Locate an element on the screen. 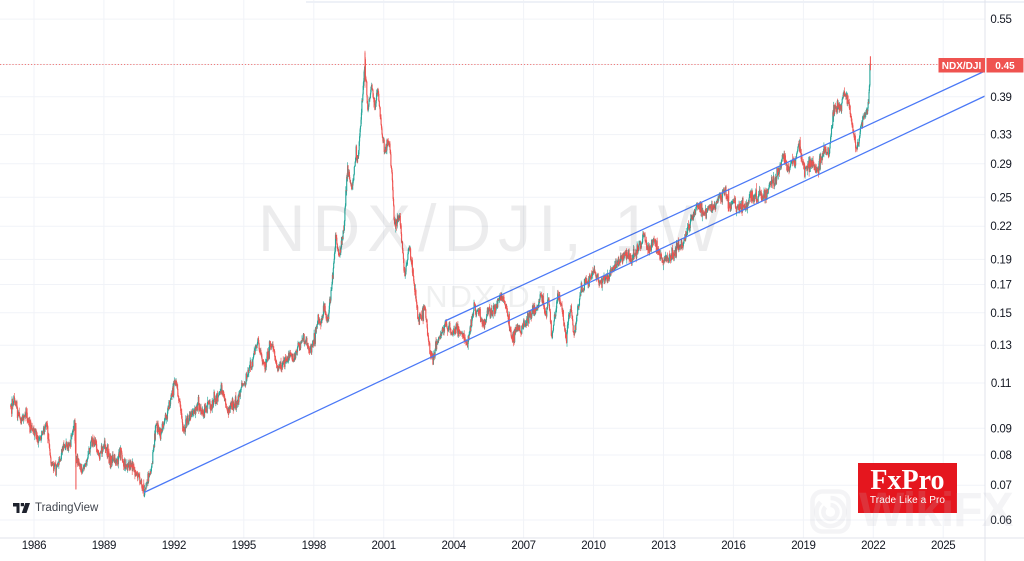 Image resolution: width=1024 pixels, height=561 pixels. svg-text: 0.13 is located at coordinates (1000, 346).